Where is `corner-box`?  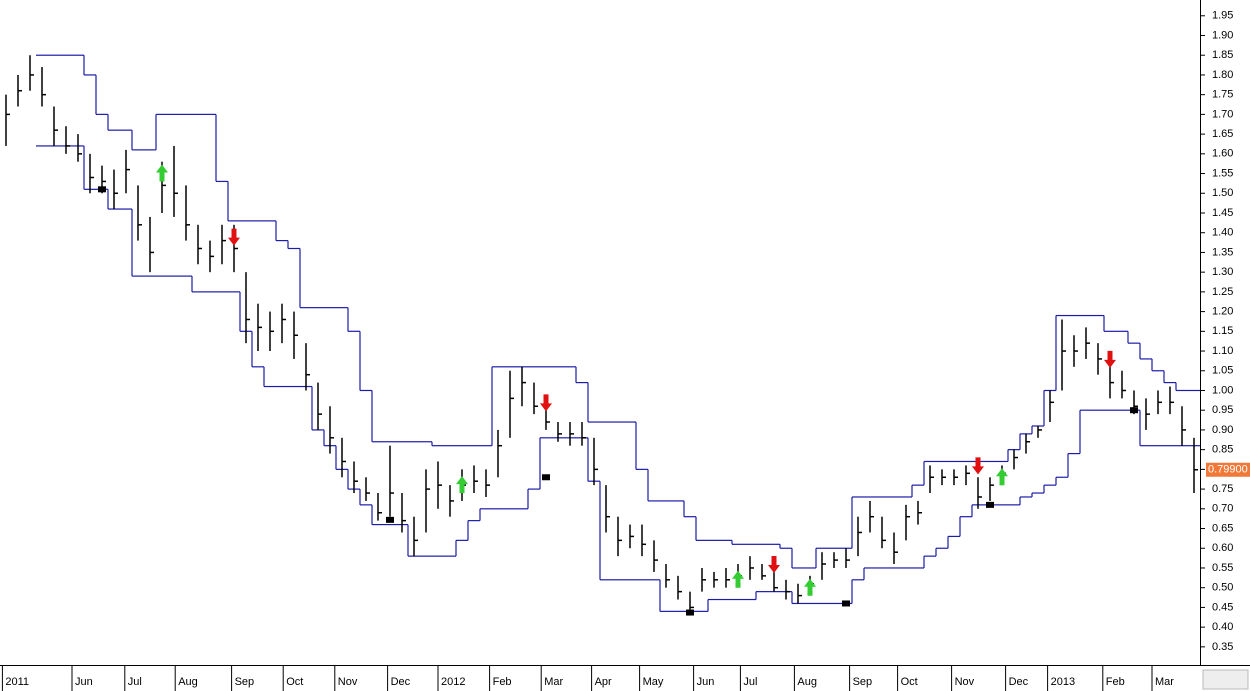
corner-box is located at coordinates (1225, 679).